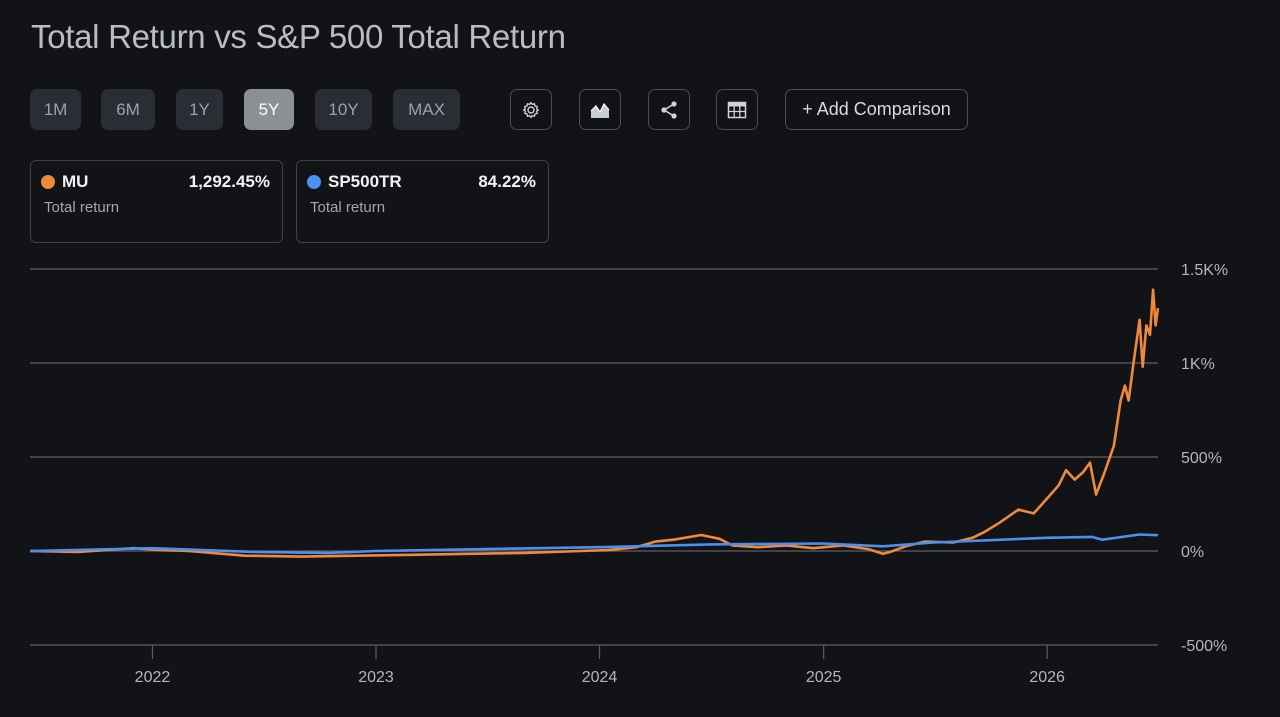  Describe the element at coordinates (269, 109) in the screenshot. I see `range-button-5y: 5Y` at that location.